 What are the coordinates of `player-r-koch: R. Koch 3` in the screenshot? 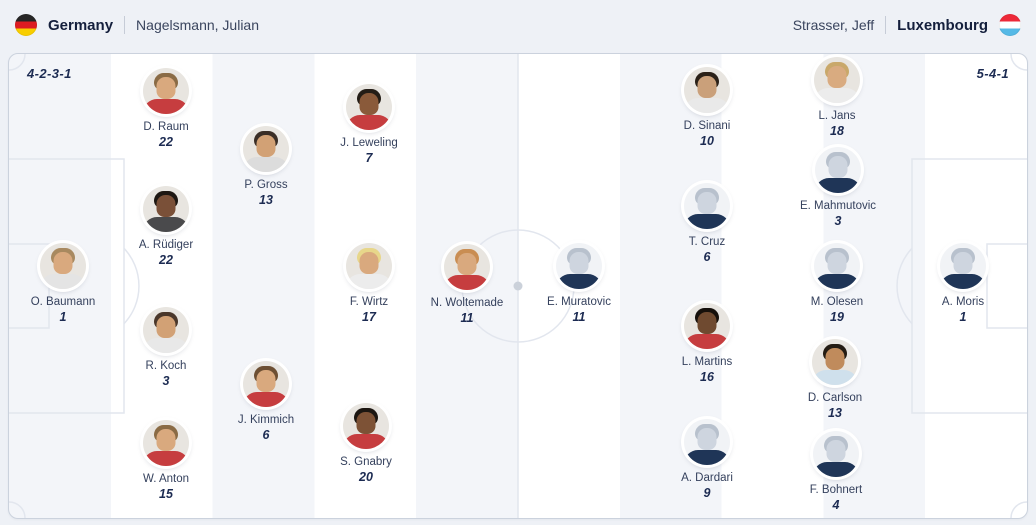 It's located at (166, 347).